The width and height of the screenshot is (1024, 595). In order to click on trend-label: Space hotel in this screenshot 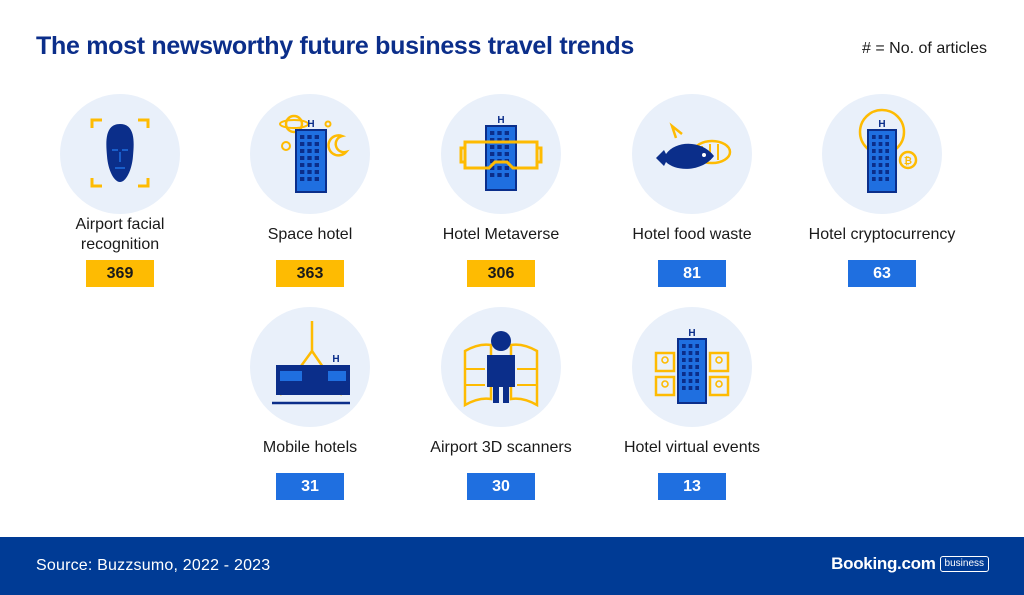, I will do `click(310, 234)`.